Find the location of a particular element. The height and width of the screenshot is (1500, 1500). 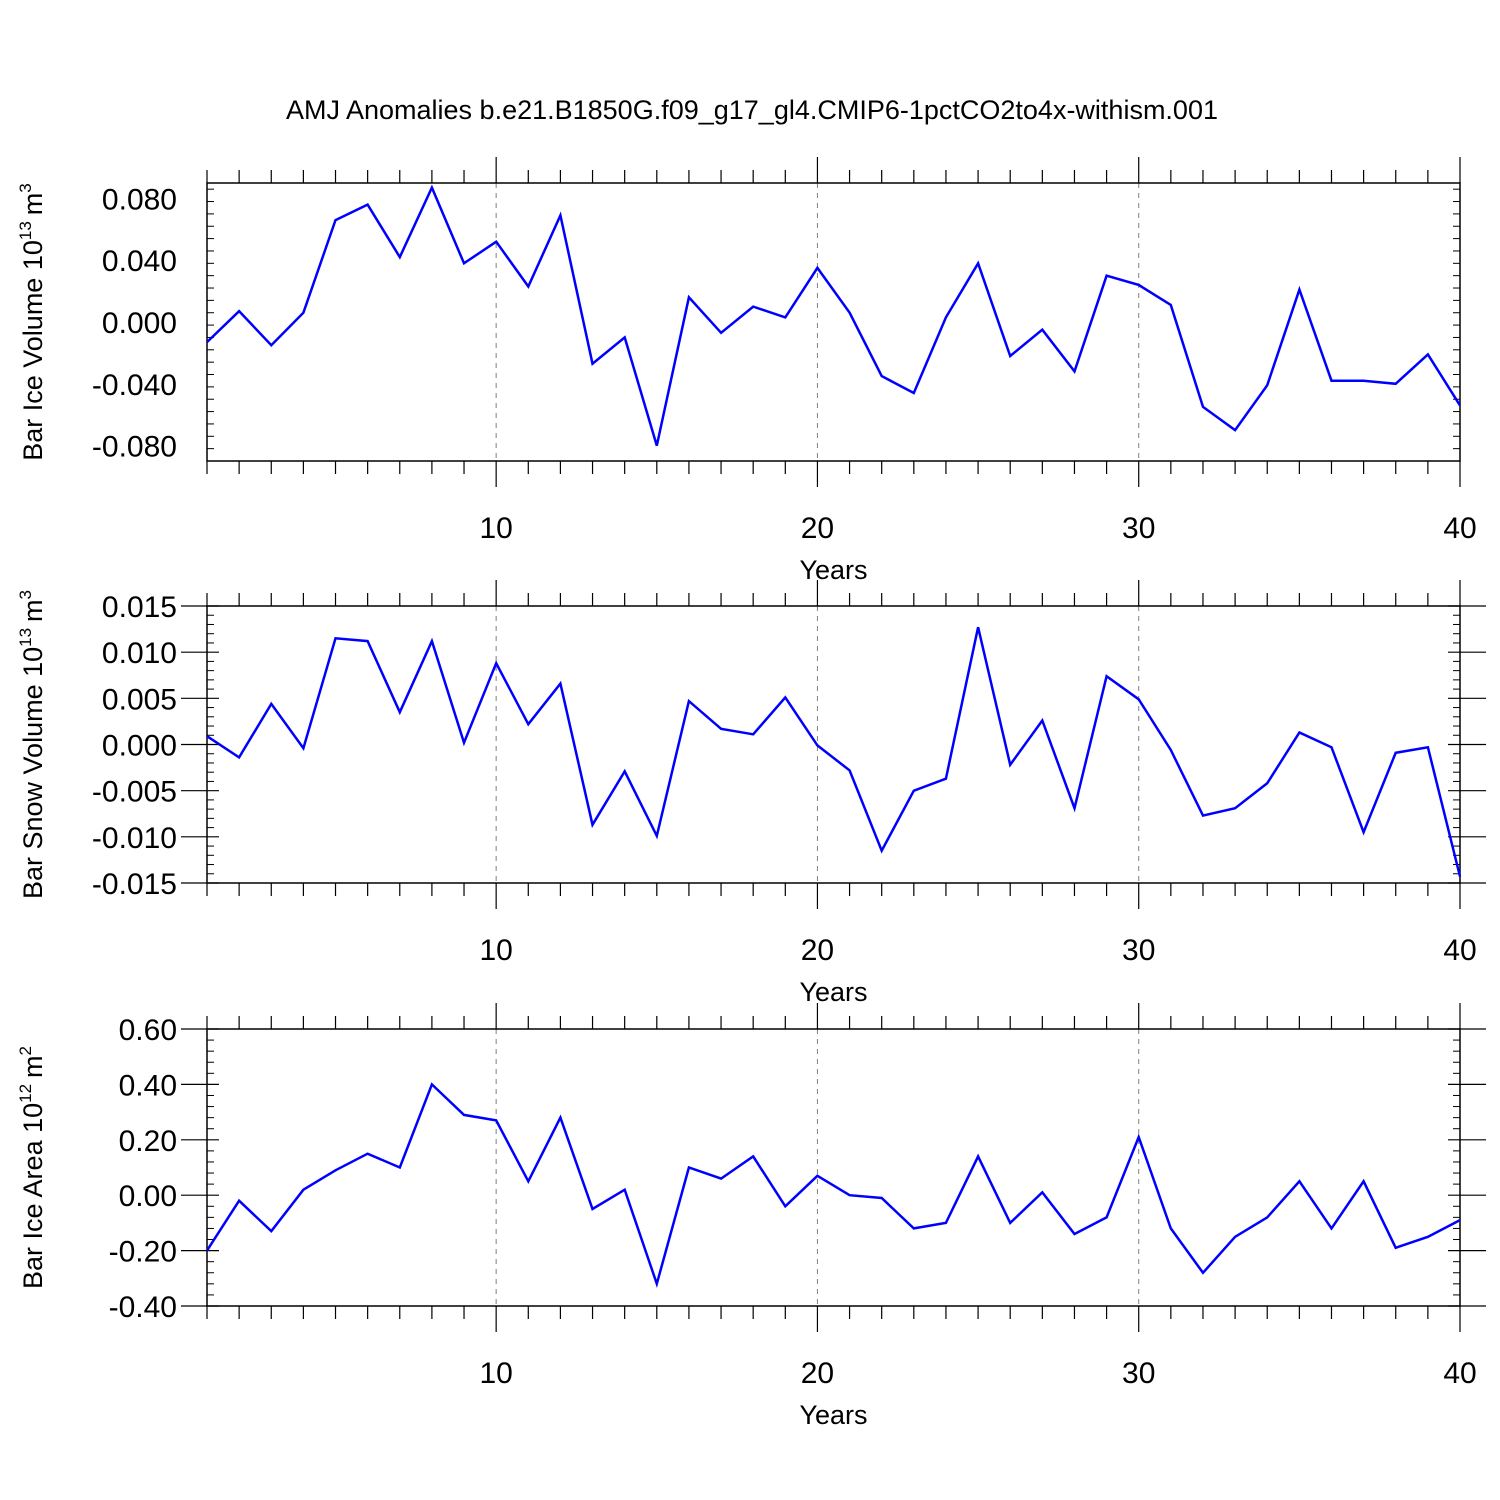

y-tick-label: 0.20 is located at coordinates (148, 1141).